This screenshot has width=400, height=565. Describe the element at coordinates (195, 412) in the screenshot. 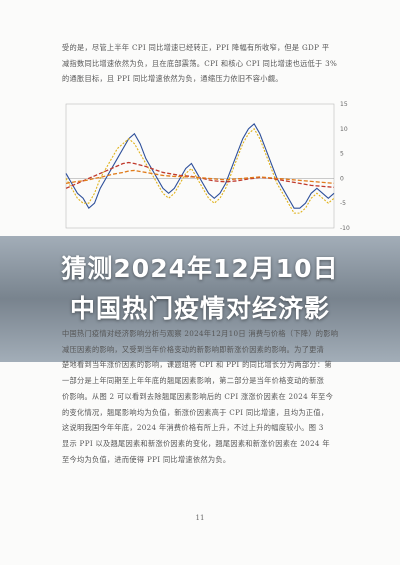

I see `text-line: 的变化情况，翘尾影响均为负值，新涨价因素高于 CPI 同比增速，且均为正值，` at that location.